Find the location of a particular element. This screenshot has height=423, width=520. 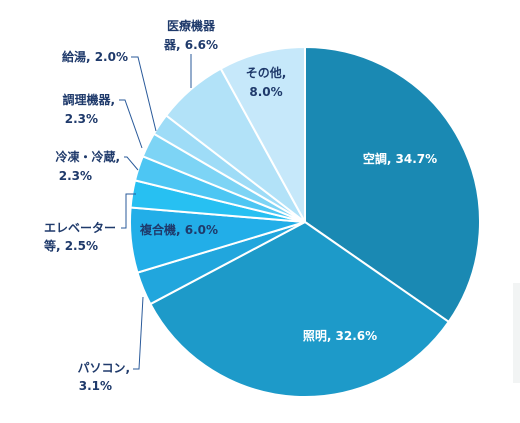

slice-label-cooking: 調理機器, is located at coordinates (88, 99).